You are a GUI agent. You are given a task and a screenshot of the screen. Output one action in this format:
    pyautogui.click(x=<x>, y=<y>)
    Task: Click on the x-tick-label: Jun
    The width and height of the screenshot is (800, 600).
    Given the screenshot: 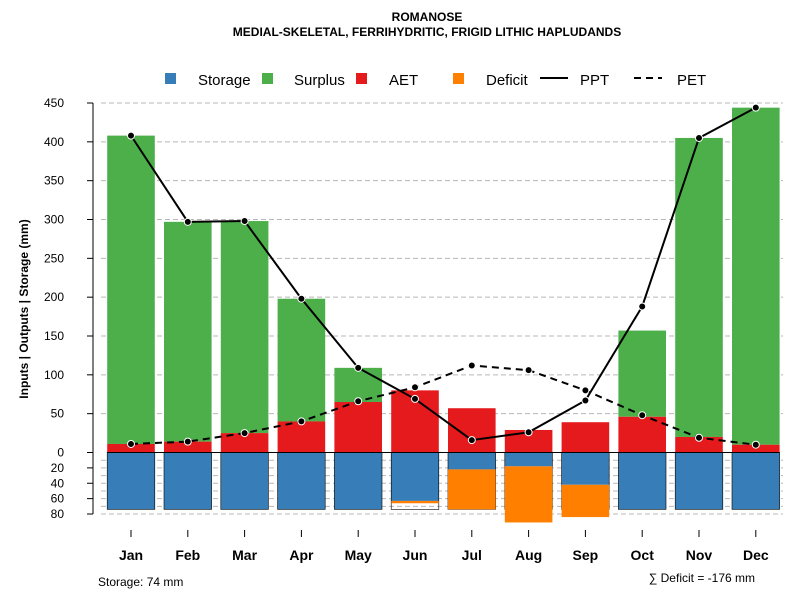 What is the action you would take?
    pyautogui.click(x=415, y=555)
    